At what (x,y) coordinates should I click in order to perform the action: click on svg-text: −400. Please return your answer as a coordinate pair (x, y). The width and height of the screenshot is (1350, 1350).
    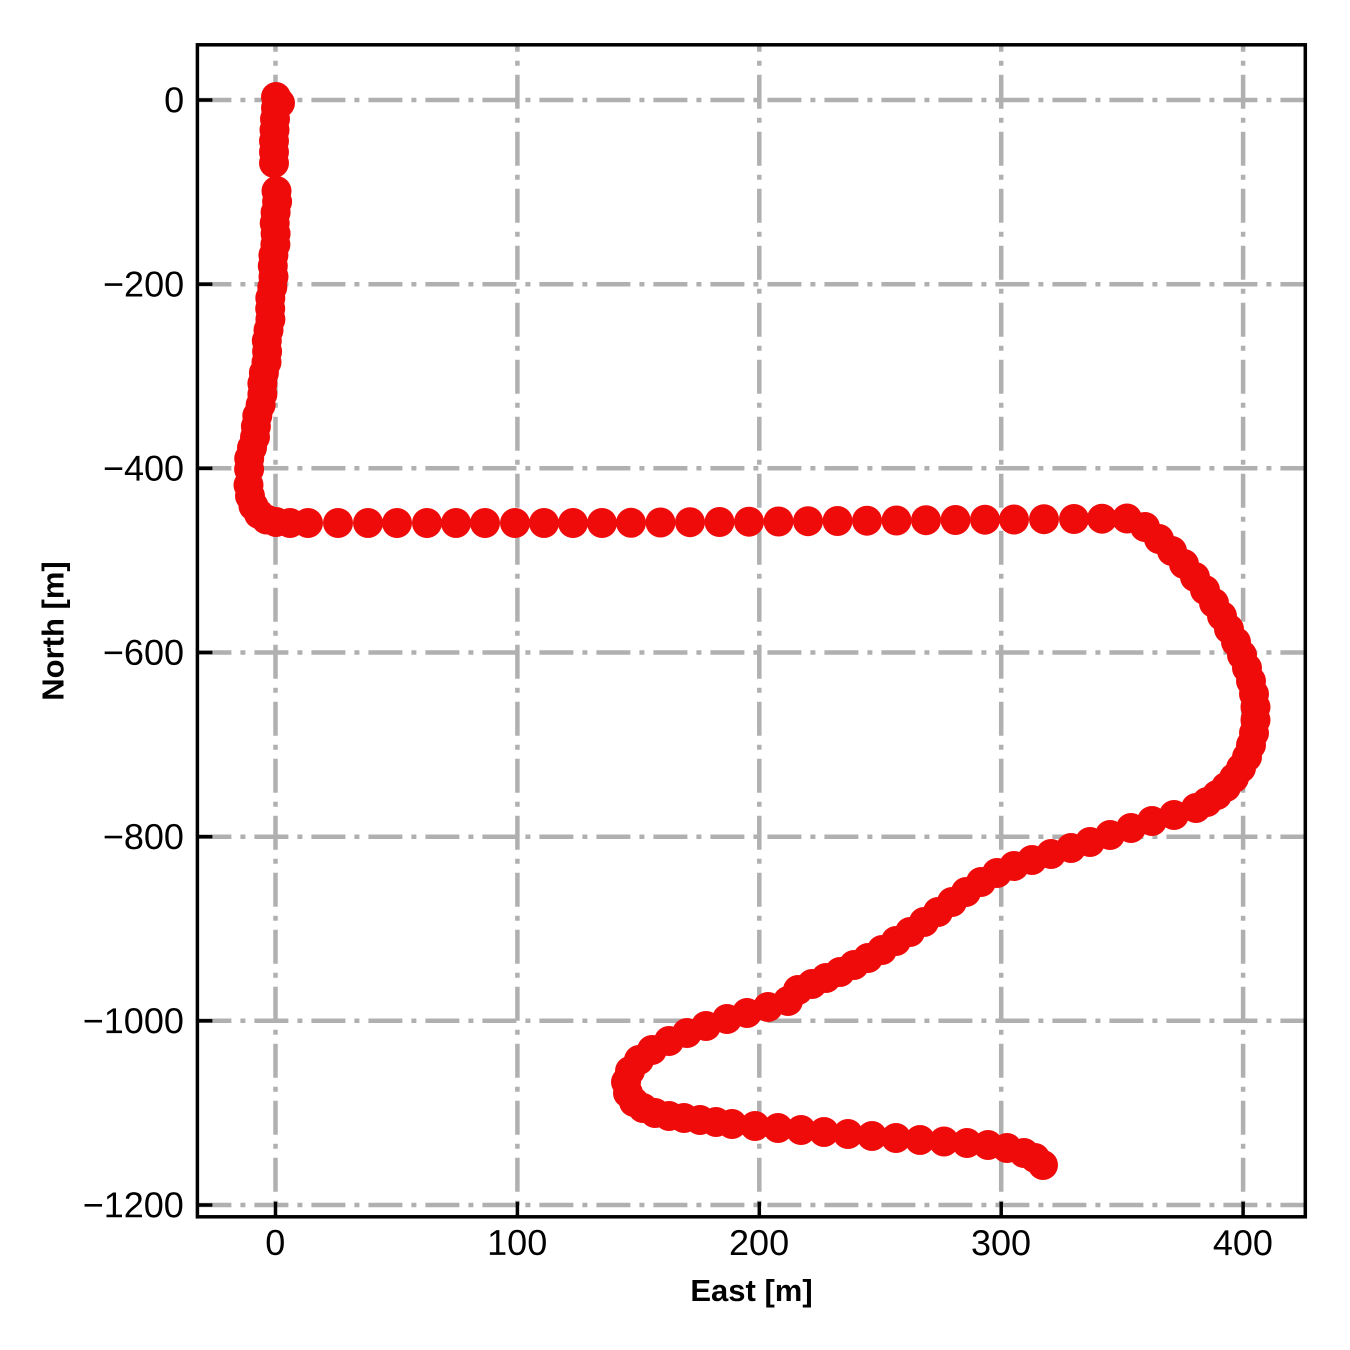
    Looking at the image, I should click on (143, 468).